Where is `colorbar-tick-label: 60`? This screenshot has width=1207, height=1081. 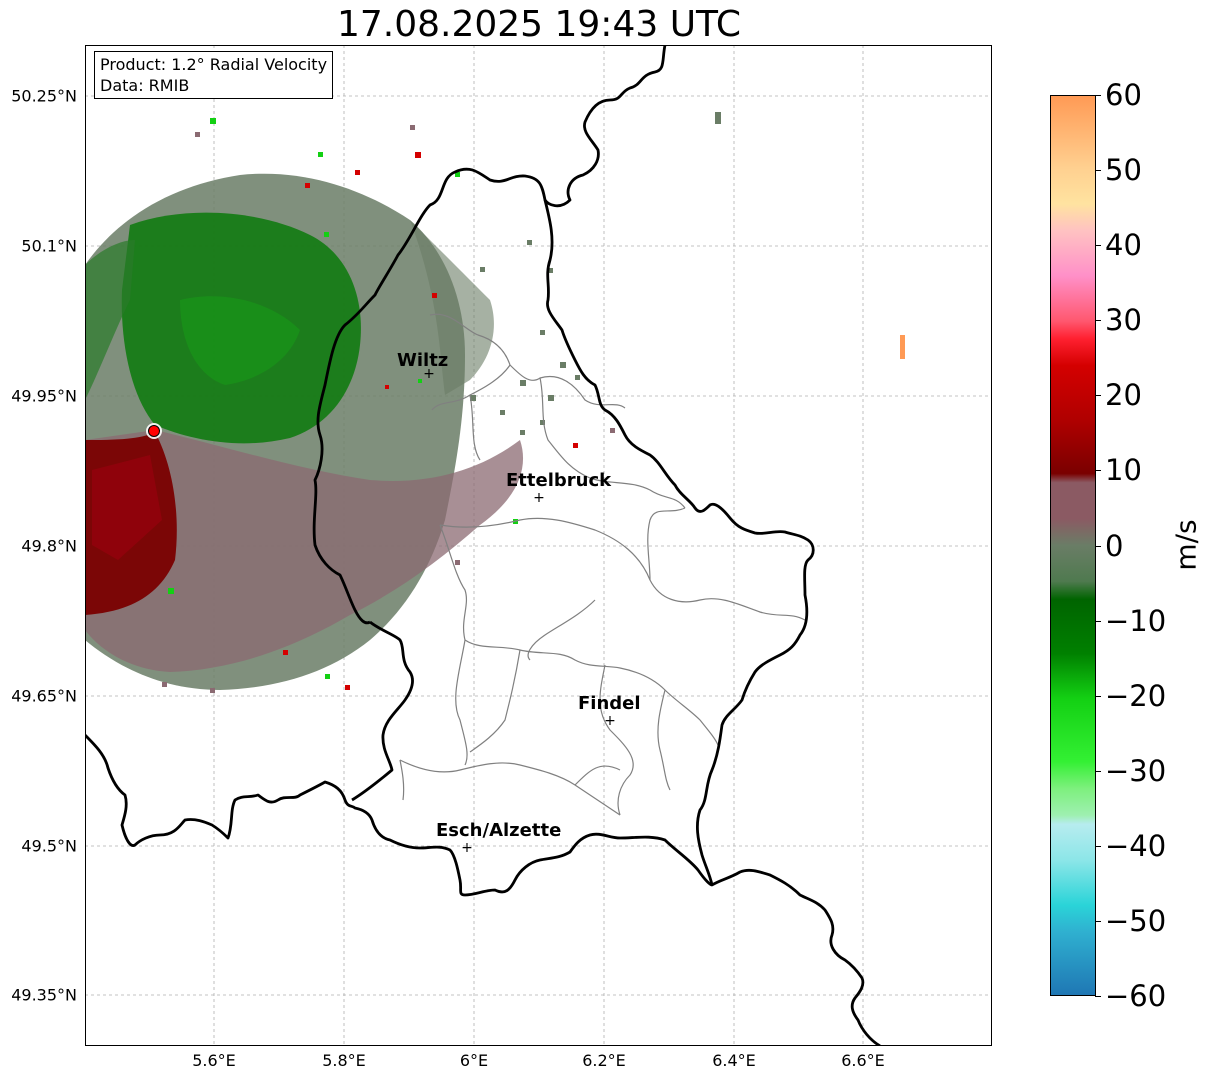
colorbar-tick-label: 60 is located at coordinates (1123, 95).